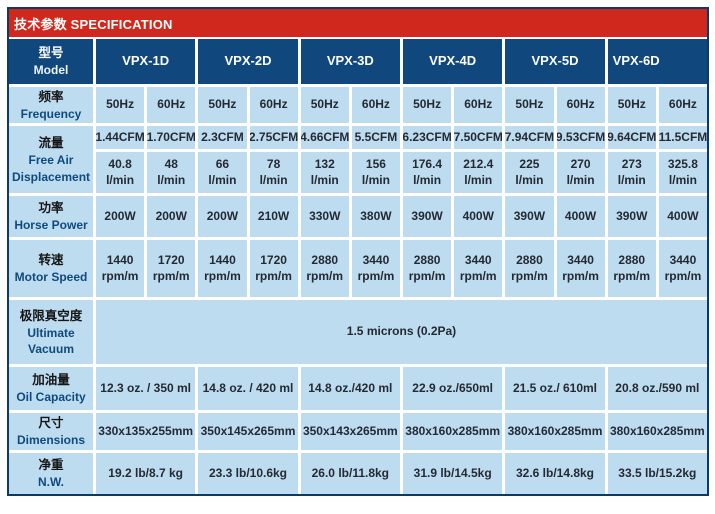 This screenshot has width=715, height=514. What do you see at coordinates (427, 163) in the screenshot?
I see `flow-lmin-number: 176.4` at bounding box center [427, 163].